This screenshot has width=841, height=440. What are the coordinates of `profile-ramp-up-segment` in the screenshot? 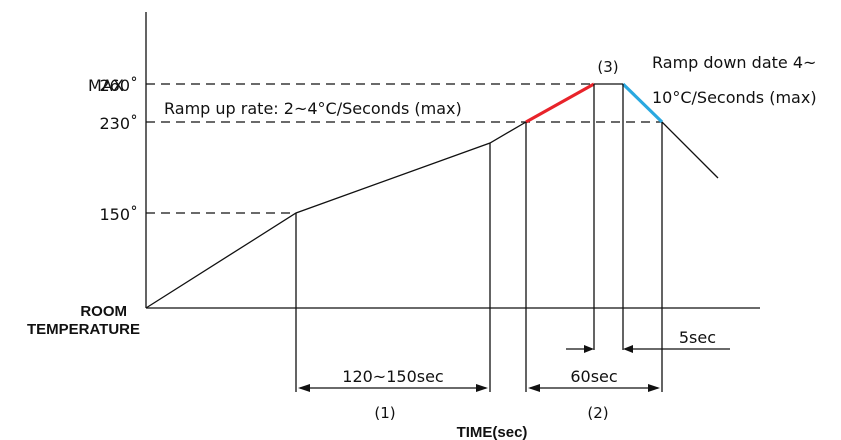 It's located at (560, 103).